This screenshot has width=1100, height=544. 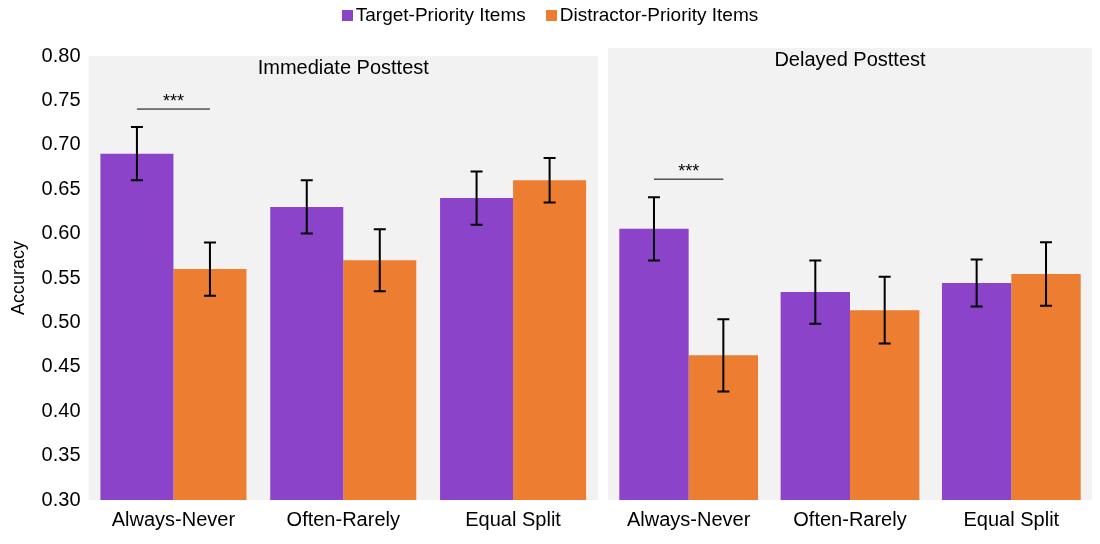 What do you see at coordinates (61, 276) in the screenshot?
I see `y-tick-label: 0.55` at bounding box center [61, 276].